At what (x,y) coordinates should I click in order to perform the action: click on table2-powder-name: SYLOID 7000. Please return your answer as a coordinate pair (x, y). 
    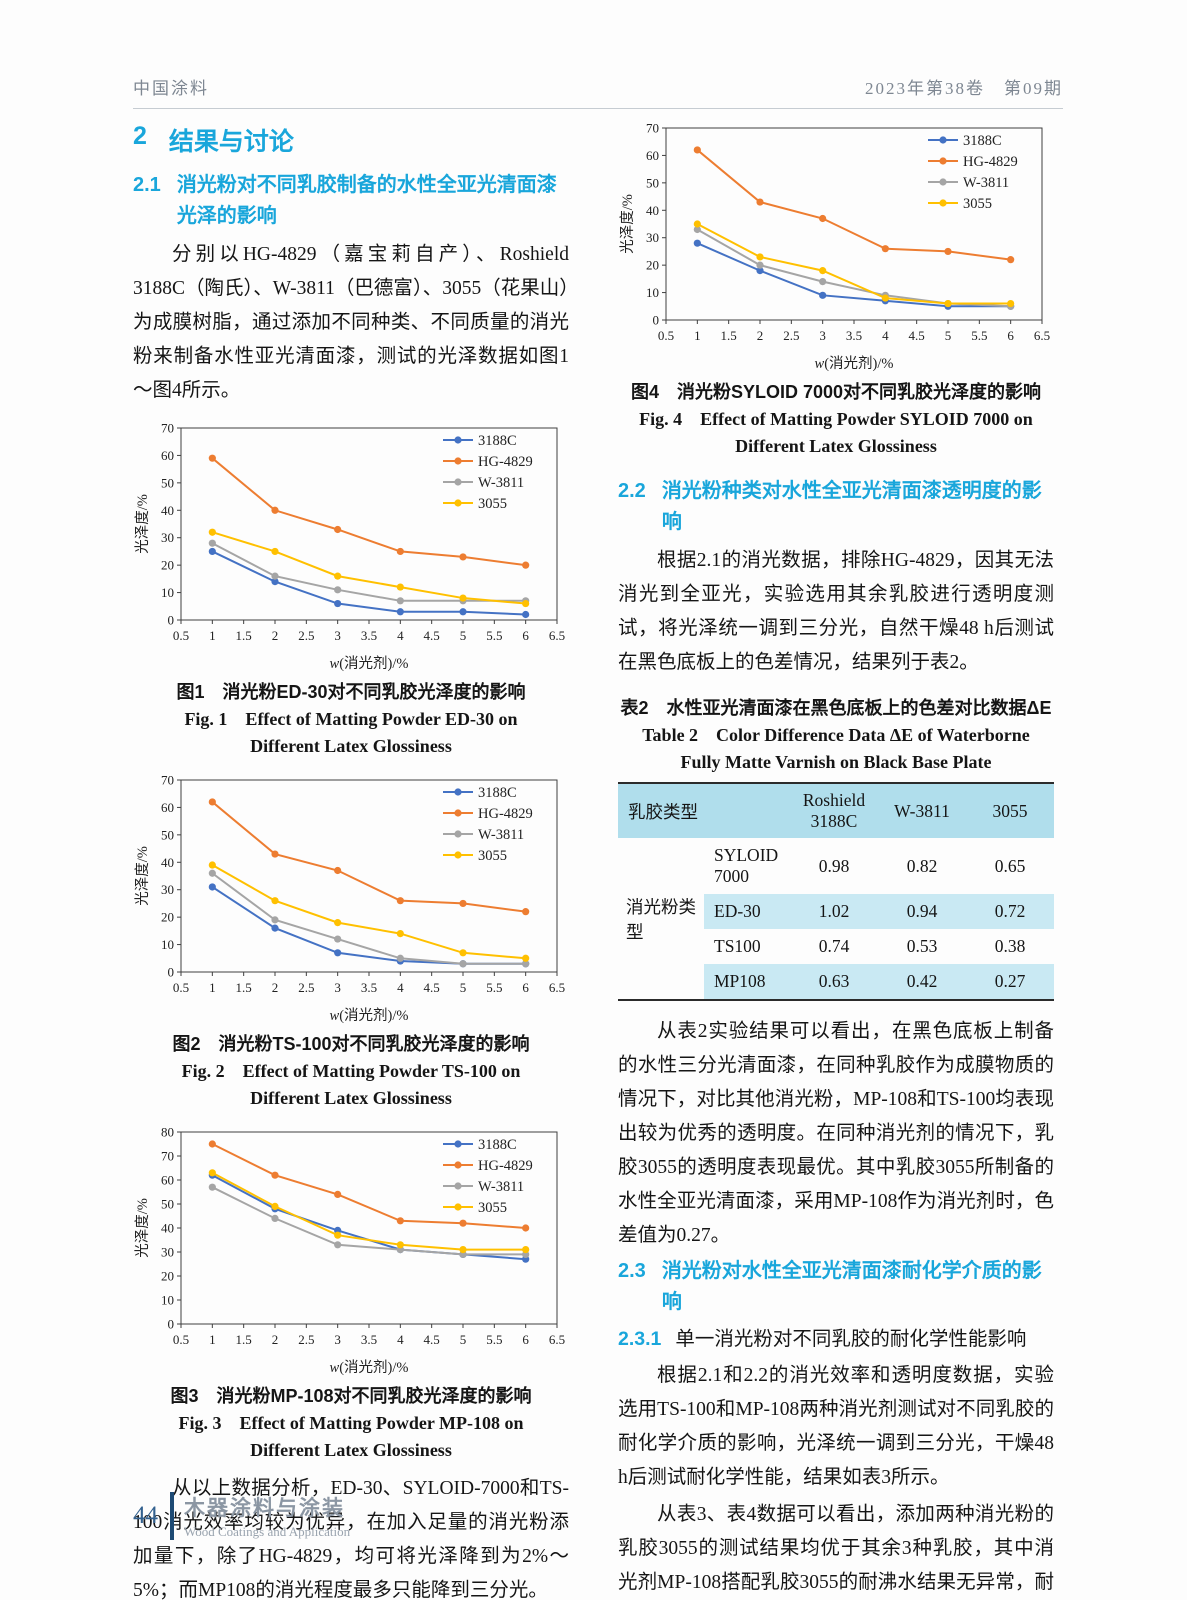
    Looking at the image, I should click on (746, 865).